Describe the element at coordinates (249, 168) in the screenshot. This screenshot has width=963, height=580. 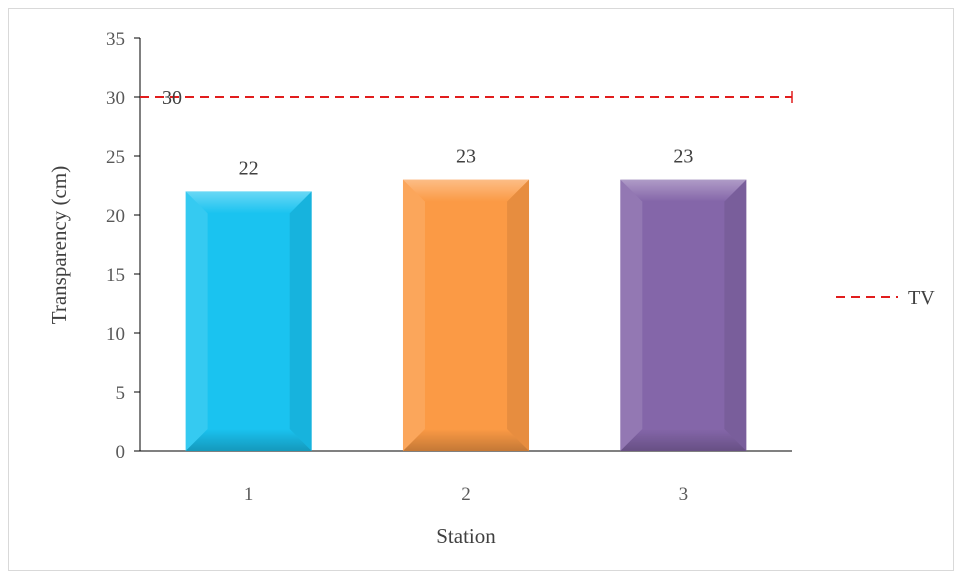
I see `bar-data-label: 22` at that location.